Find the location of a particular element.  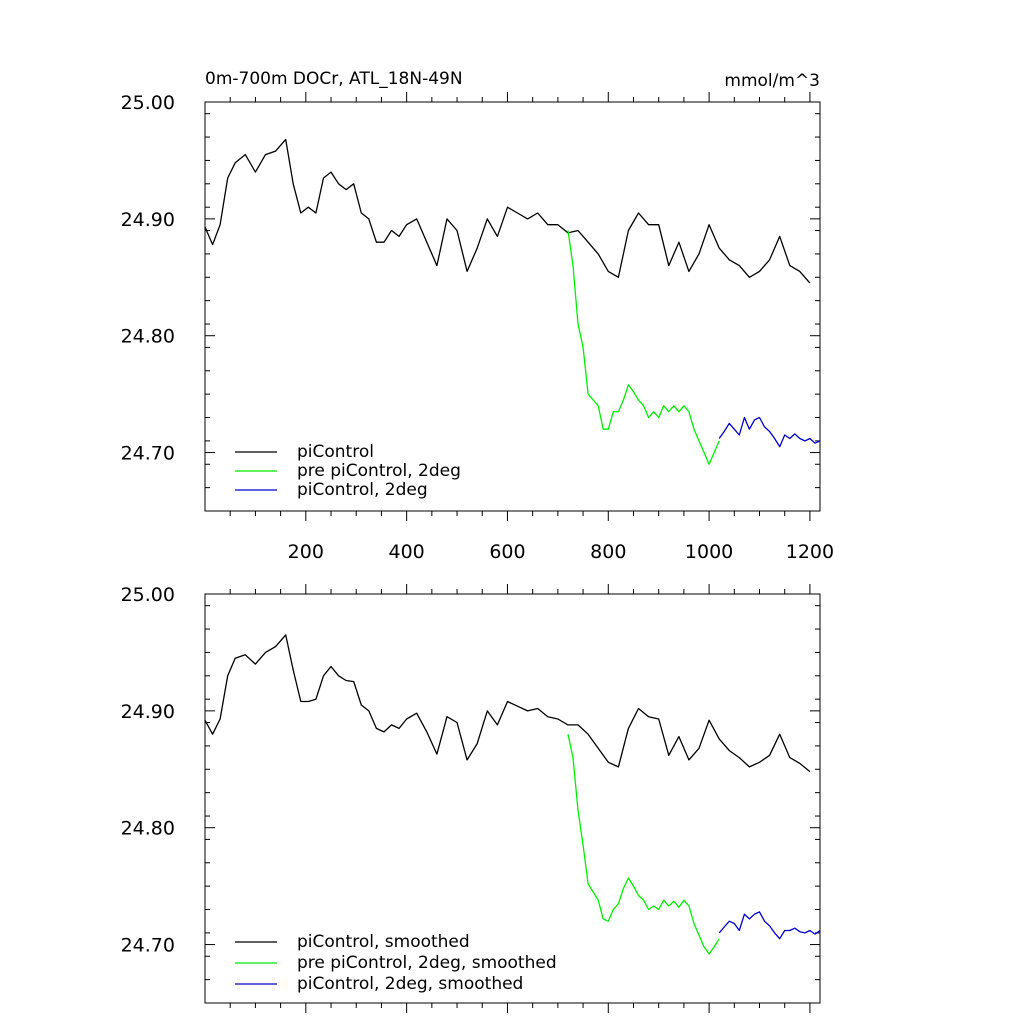

legend-label-1: pre piControl, 2deg, smoothed is located at coordinates (427, 963).